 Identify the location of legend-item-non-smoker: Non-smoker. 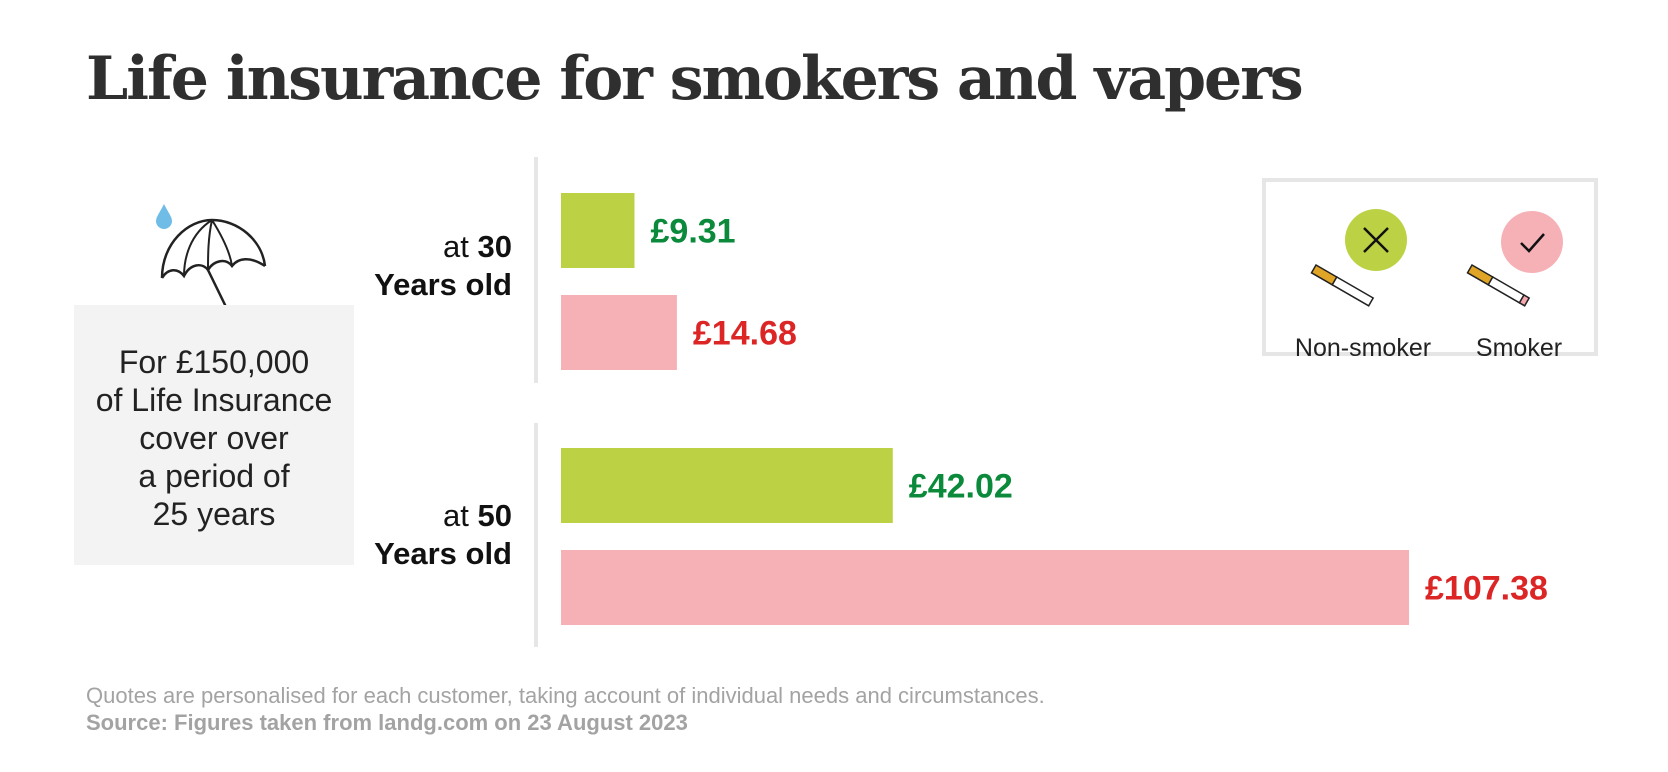
(1363, 284).